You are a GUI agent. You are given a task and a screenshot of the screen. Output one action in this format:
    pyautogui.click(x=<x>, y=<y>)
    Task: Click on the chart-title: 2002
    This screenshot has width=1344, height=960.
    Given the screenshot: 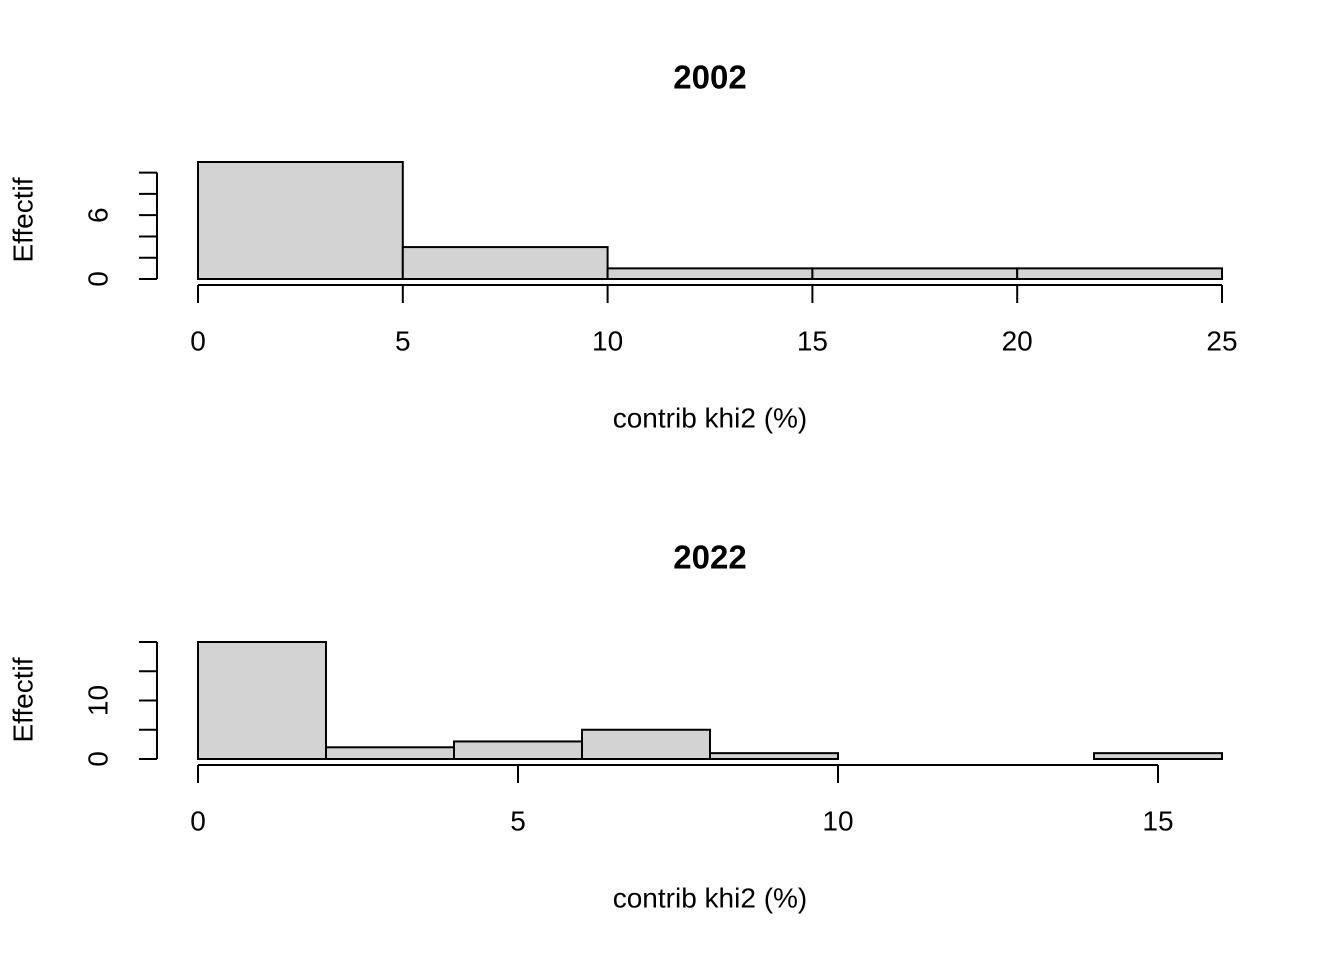 What is the action you would take?
    pyautogui.click(x=709, y=77)
    